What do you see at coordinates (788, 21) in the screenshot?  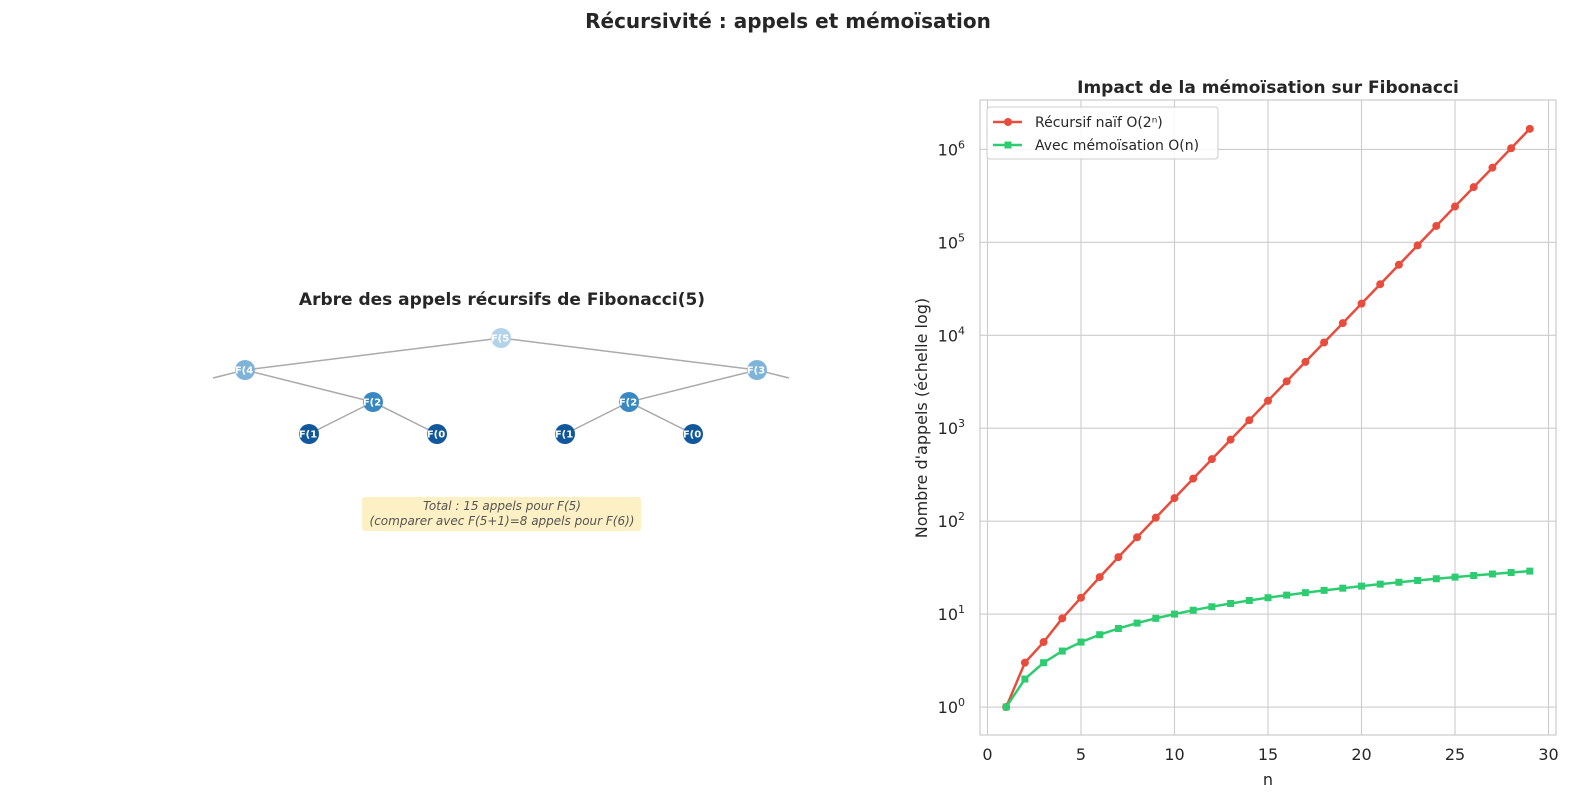 I see `figure-suptitle: Récursivité : appels et mémoïsation` at bounding box center [788, 21].